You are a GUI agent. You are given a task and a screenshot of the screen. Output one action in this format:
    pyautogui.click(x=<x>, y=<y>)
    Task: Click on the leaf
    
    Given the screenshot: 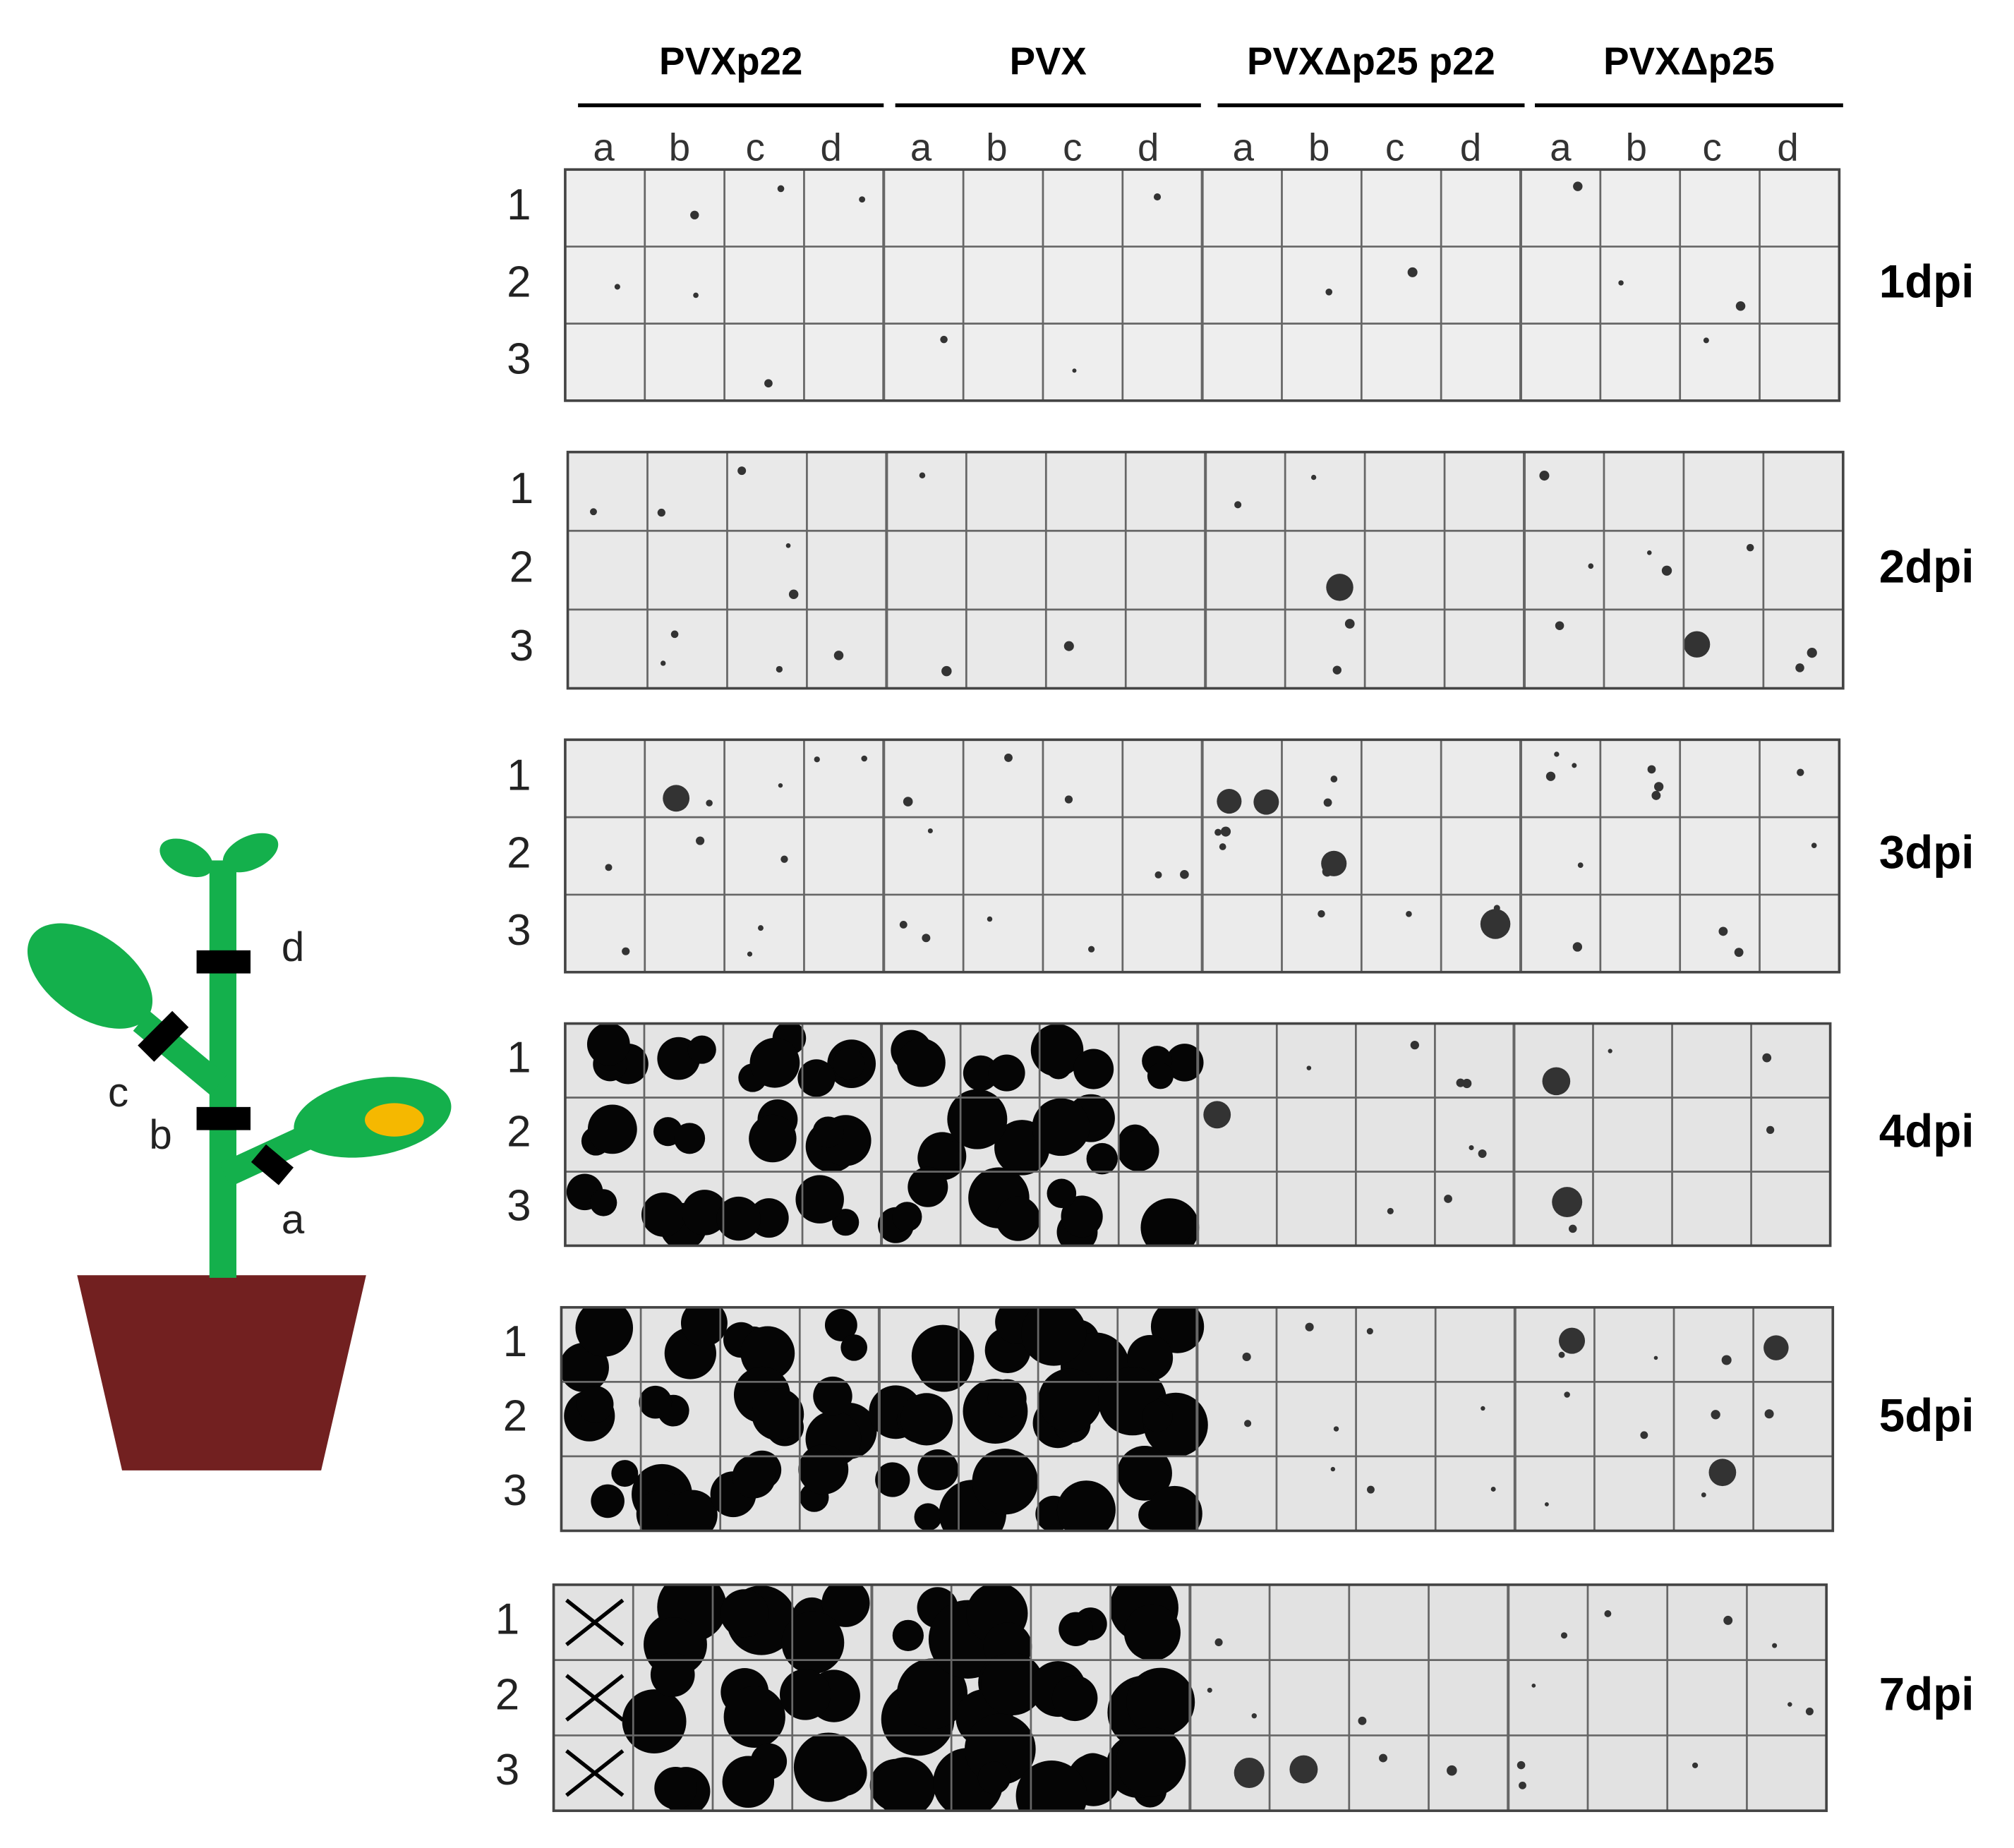 What is the action you would take?
    pyautogui.click(x=90, y=976)
    